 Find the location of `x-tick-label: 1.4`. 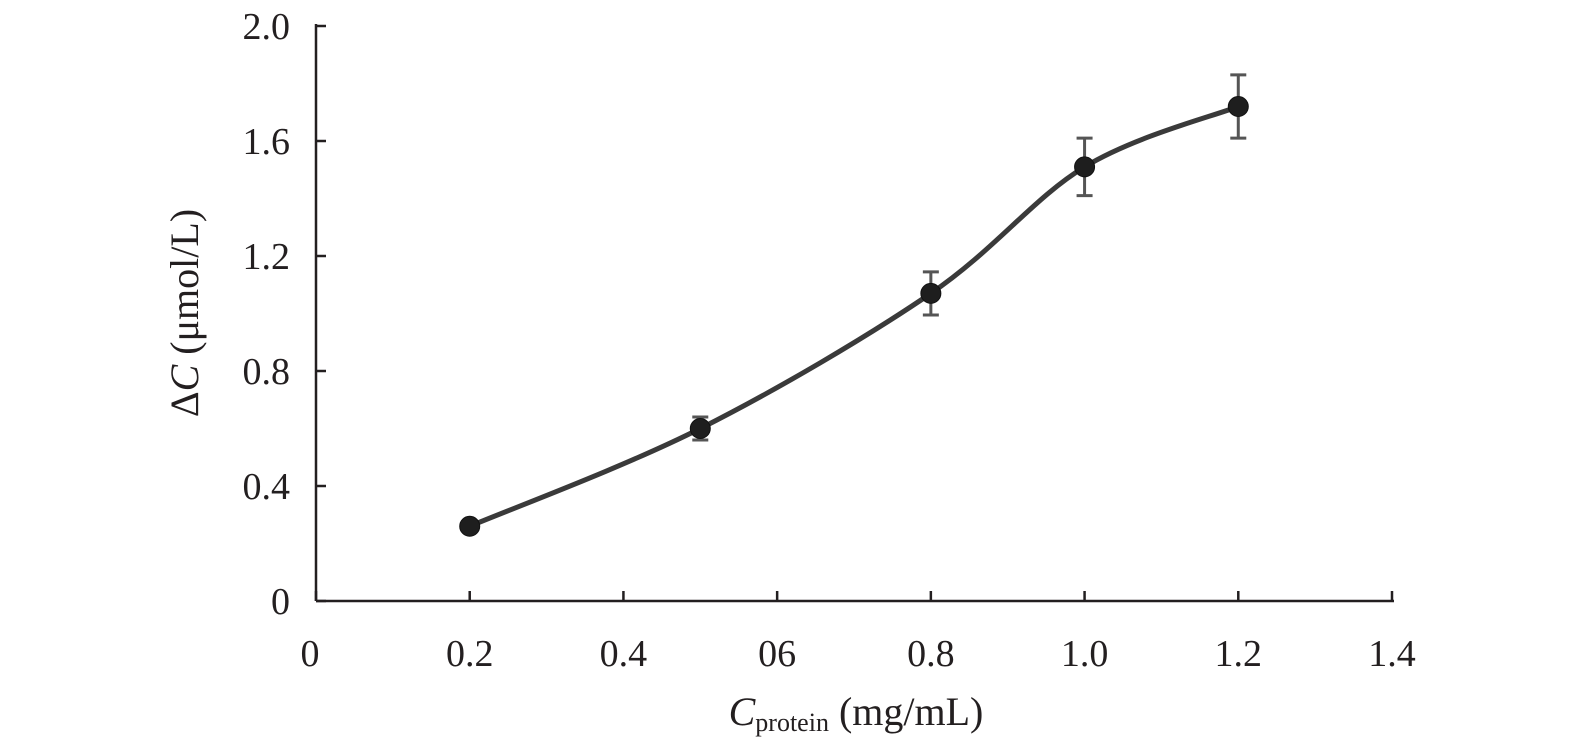

x-tick-label: 1.4 is located at coordinates (1392, 654).